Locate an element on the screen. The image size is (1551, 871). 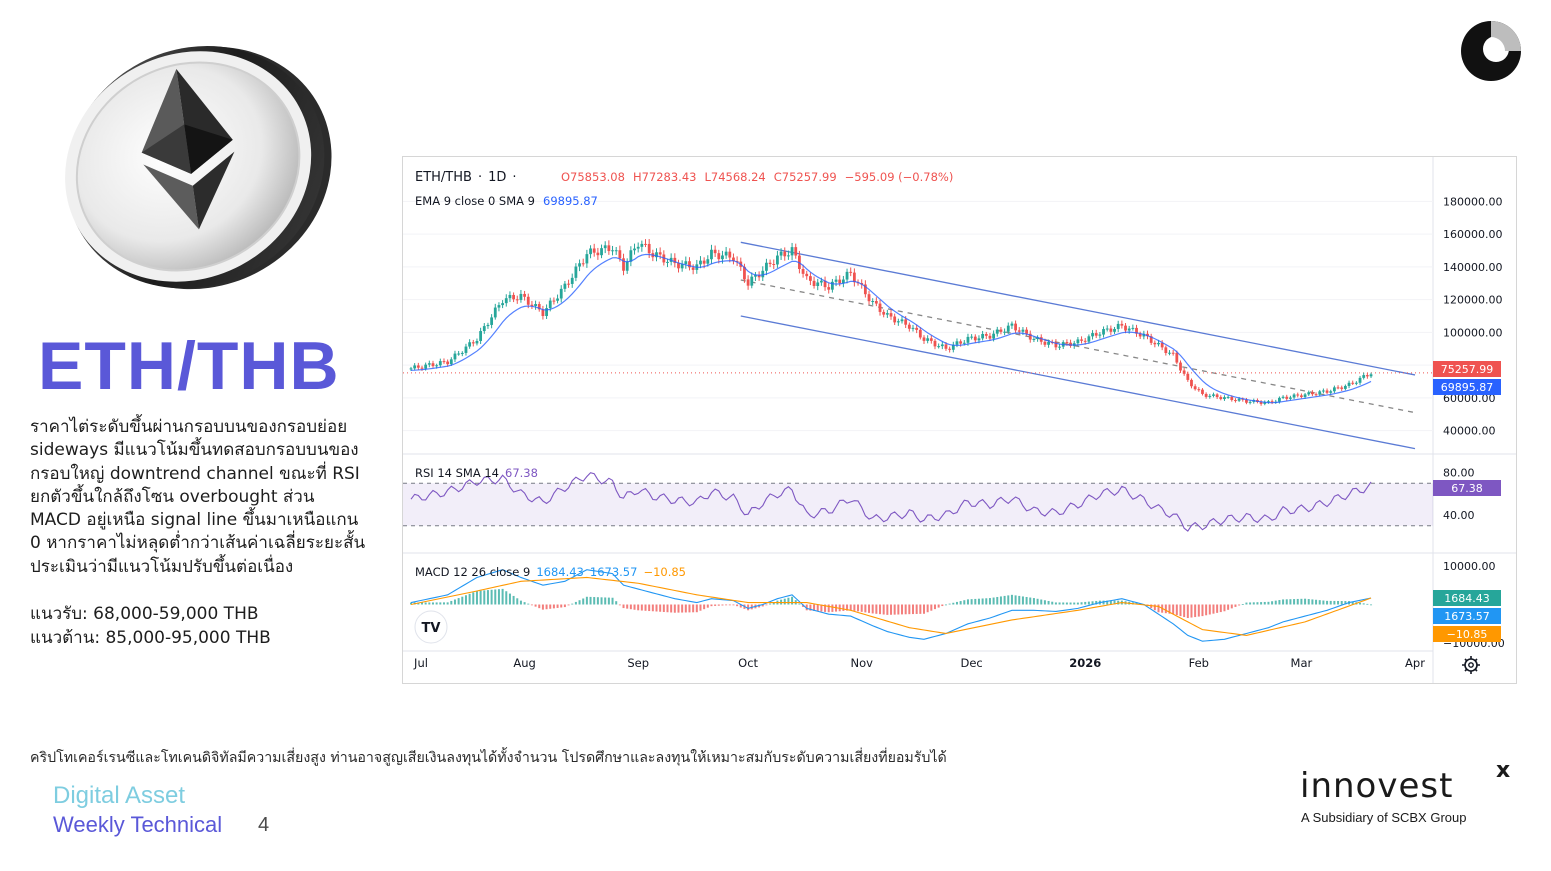
price-tick-label: 60000.00 is located at coordinates (1469, 398).